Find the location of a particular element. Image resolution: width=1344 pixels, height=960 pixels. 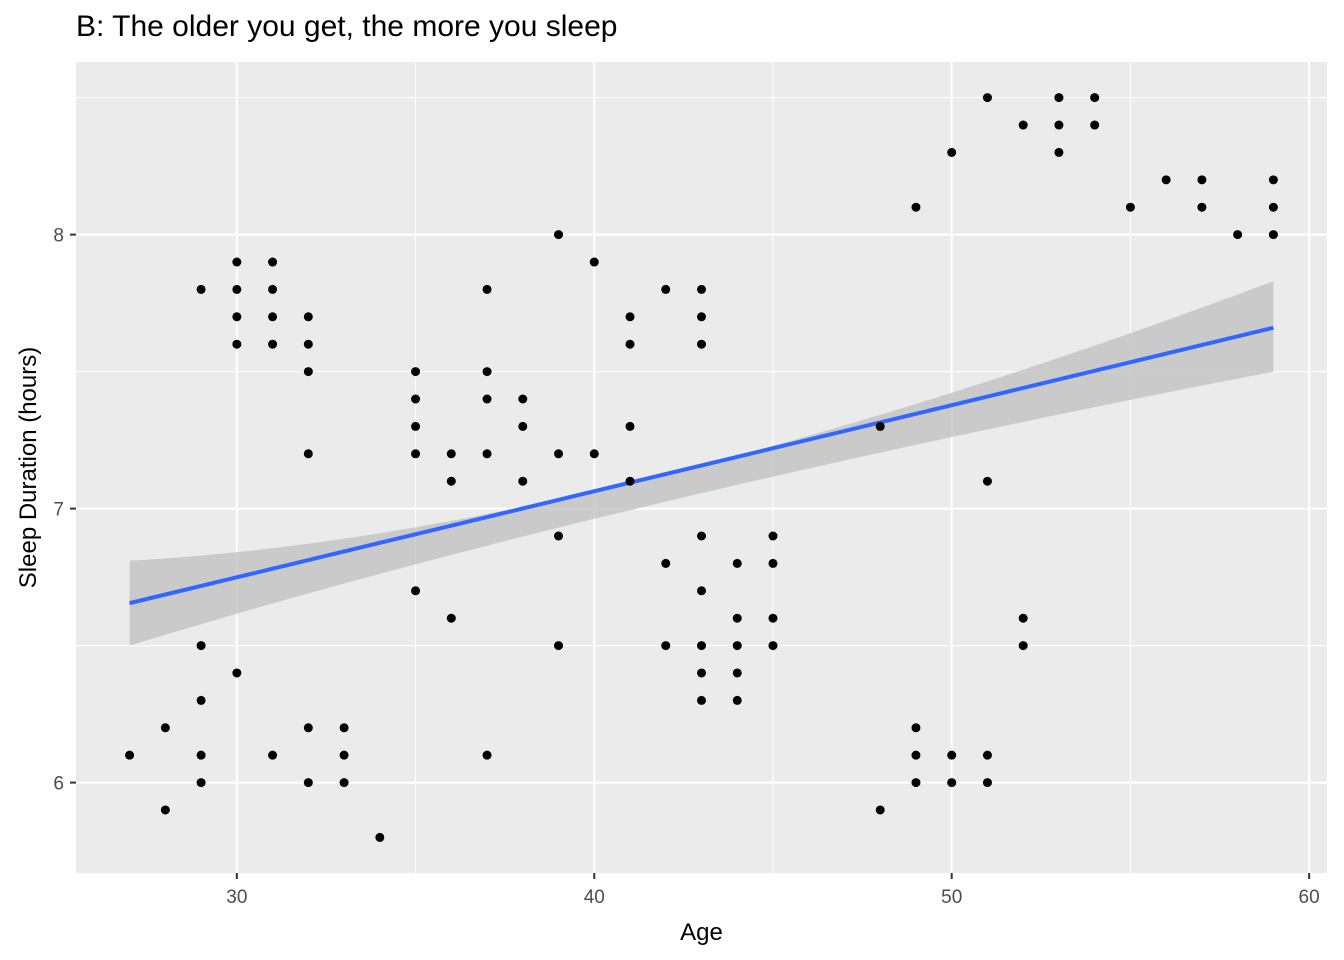

x-tick-label: 40 is located at coordinates (594, 897).